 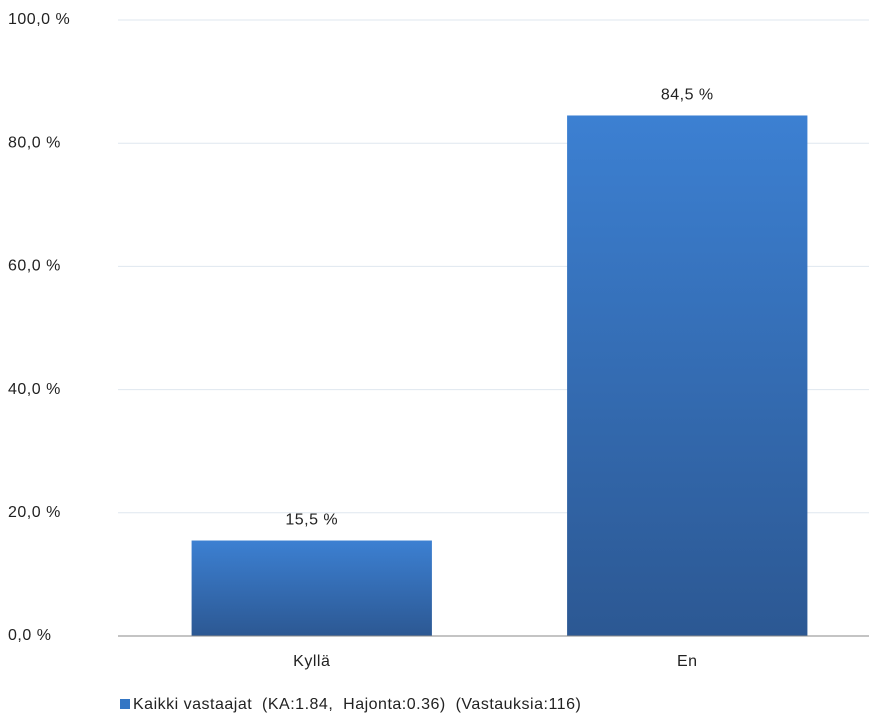 What do you see at coordinates (34, 389) in the screenshot?
I see `y-tick-label: 40,0 %` at bounding box center [34, 389].